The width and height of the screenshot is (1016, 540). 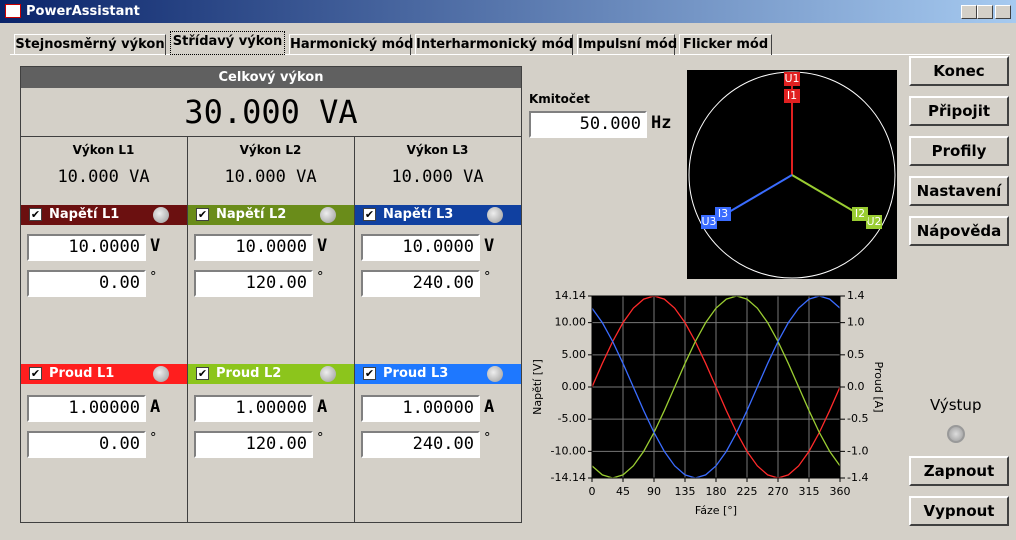 What do you see at coordinates (84, 214) in the screenshot?
I see `voltage-label: Napětí L1` at bounding box center [84, 214].